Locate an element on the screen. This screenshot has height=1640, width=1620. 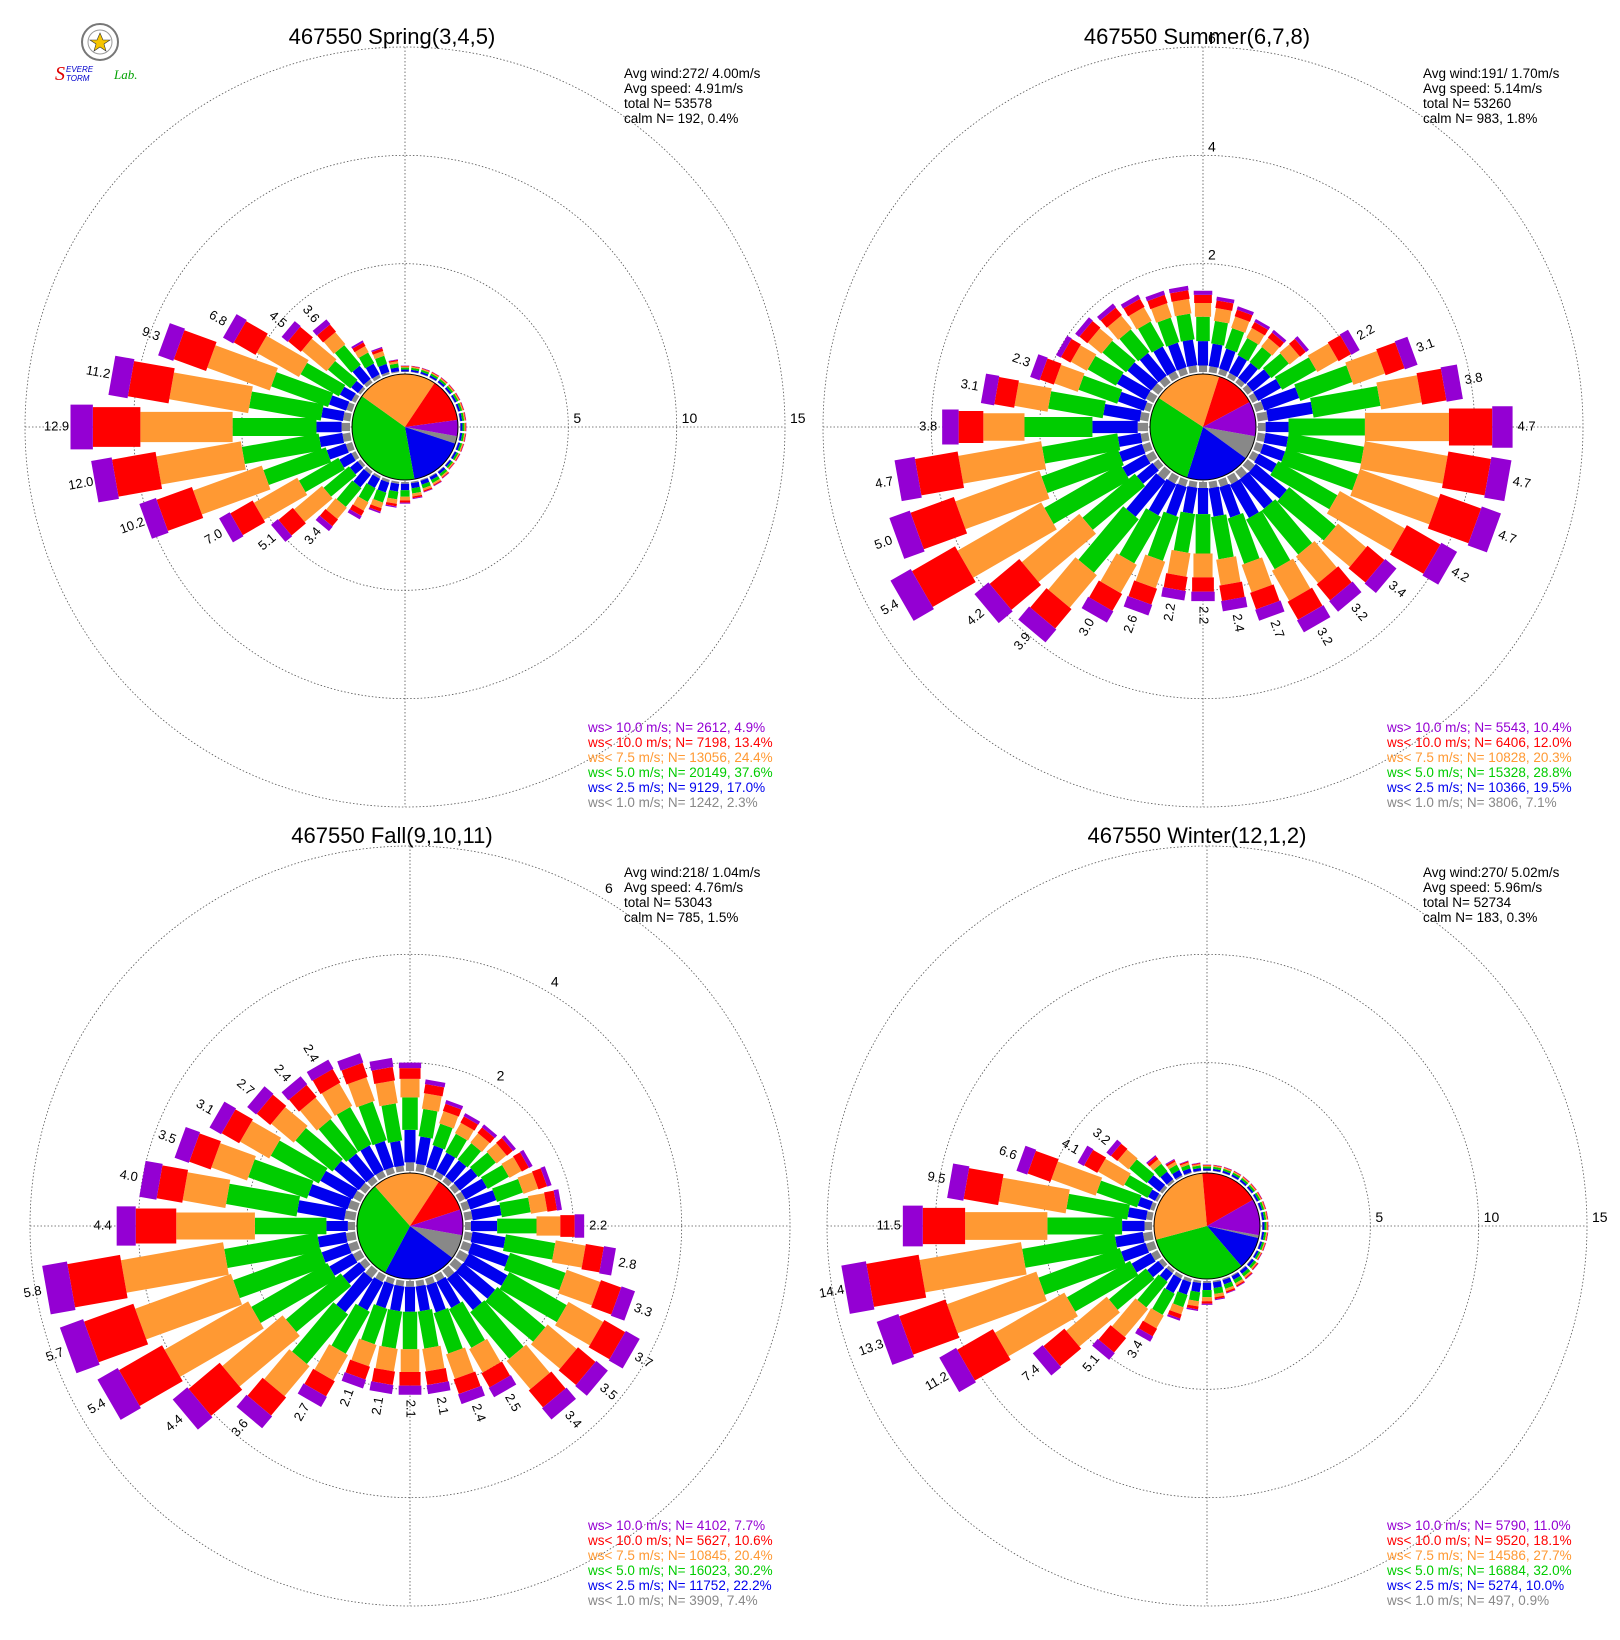
legend-entry: ws< 2.5 m/s; N= 5274, 10.0% is located at coordinates (1475, 1585).